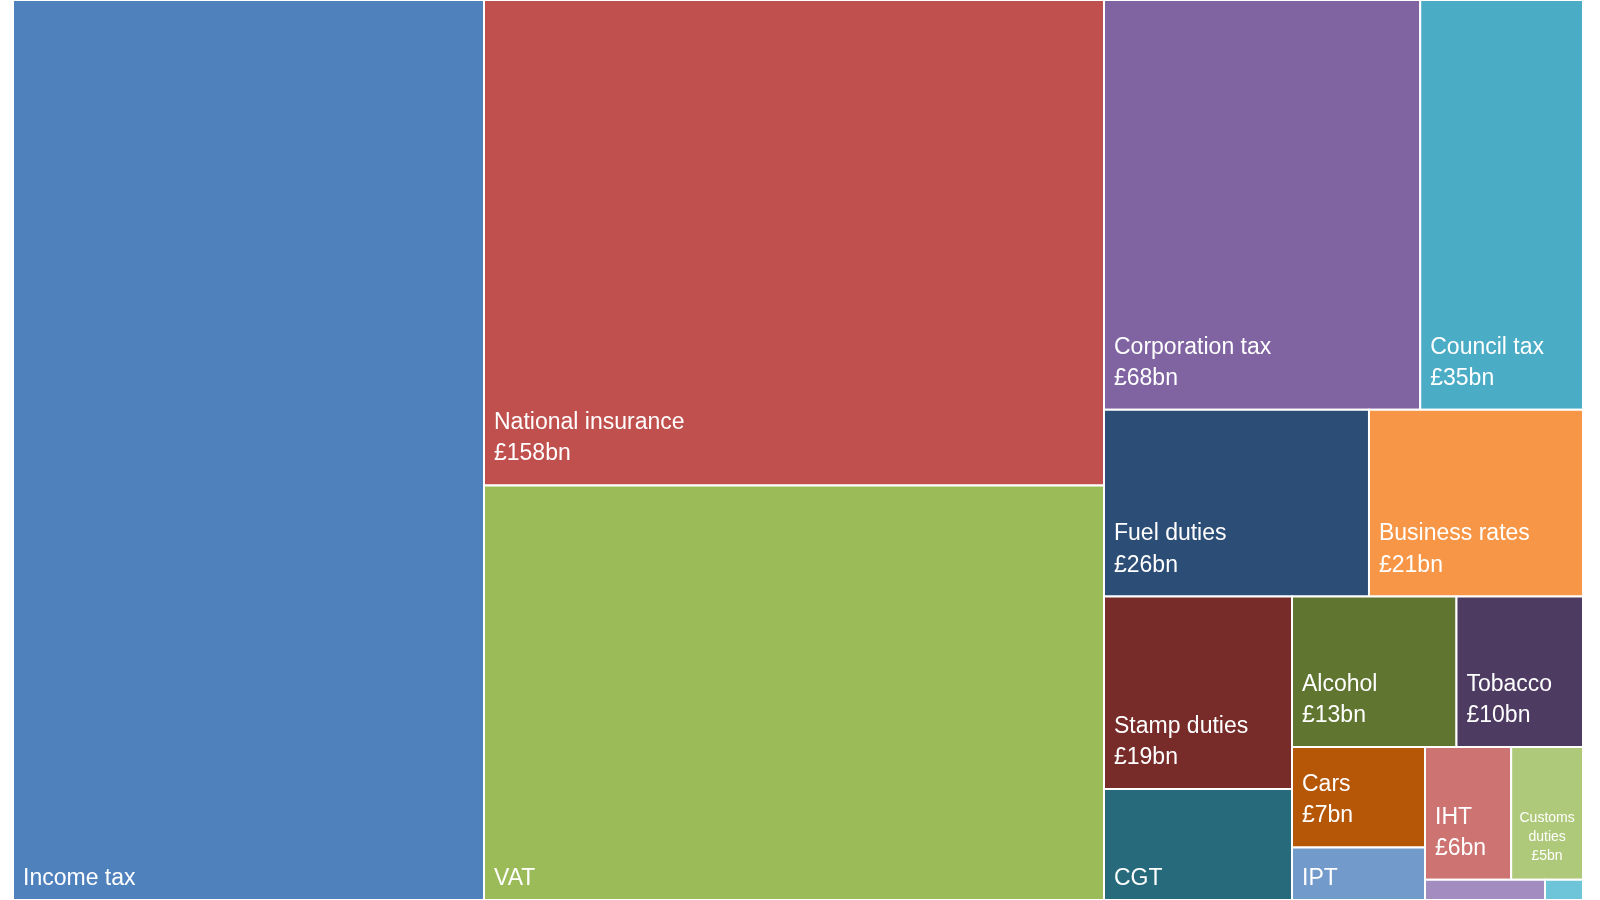 The image size is (1600, 900). I want to click on data-label: £6bn, so click(1461, 846).